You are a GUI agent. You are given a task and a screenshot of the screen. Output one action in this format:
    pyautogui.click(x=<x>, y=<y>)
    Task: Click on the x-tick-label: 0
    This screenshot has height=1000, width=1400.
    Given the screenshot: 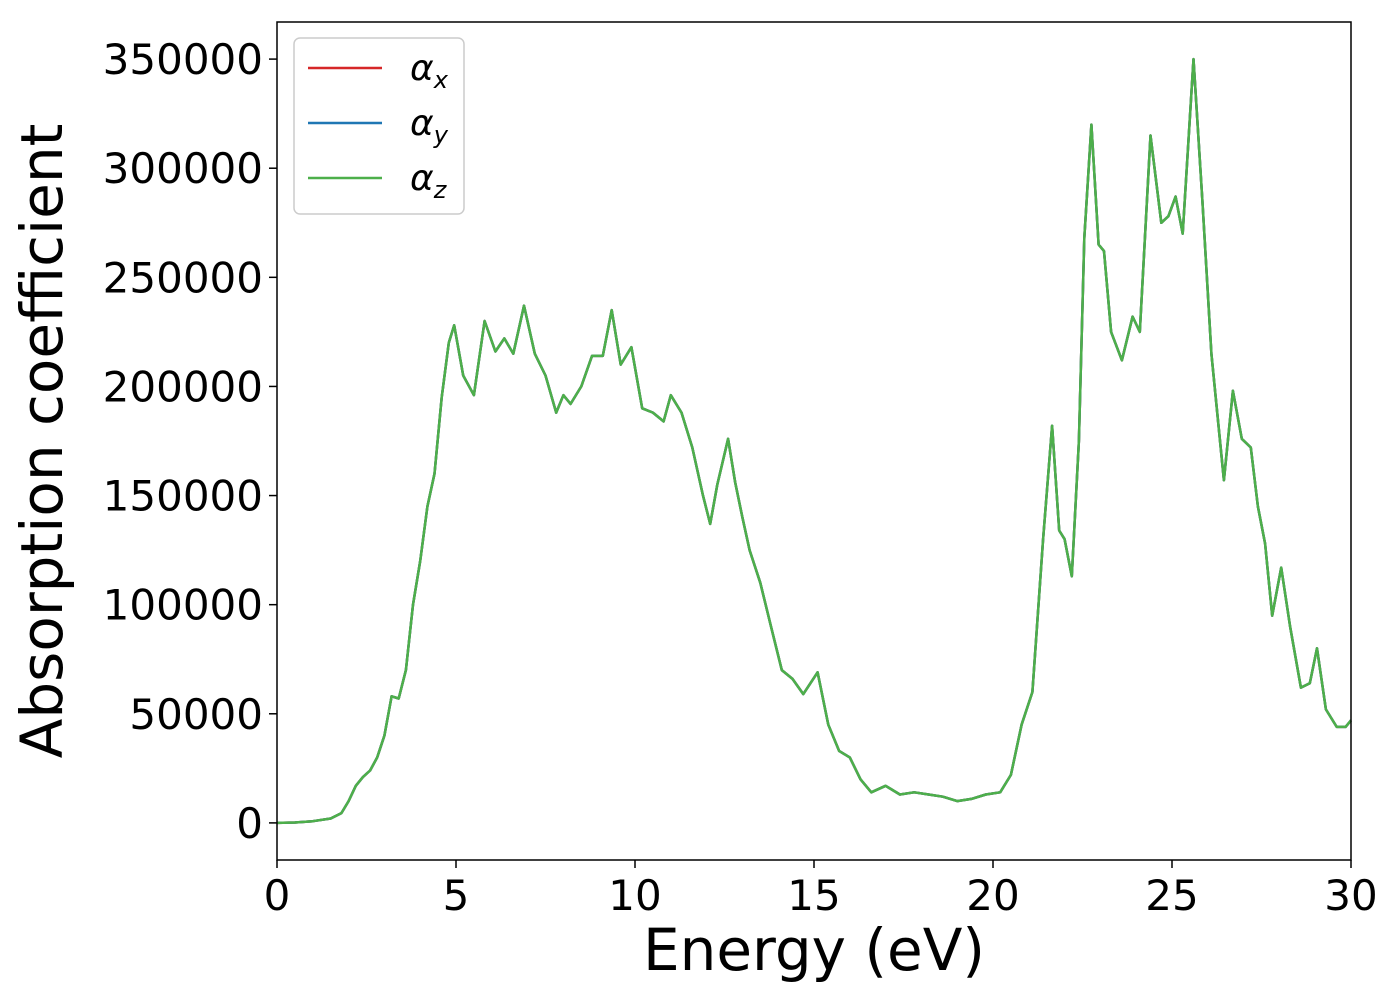 What is the action you would take?
    pyautogui.click(x=277, y=895)
    